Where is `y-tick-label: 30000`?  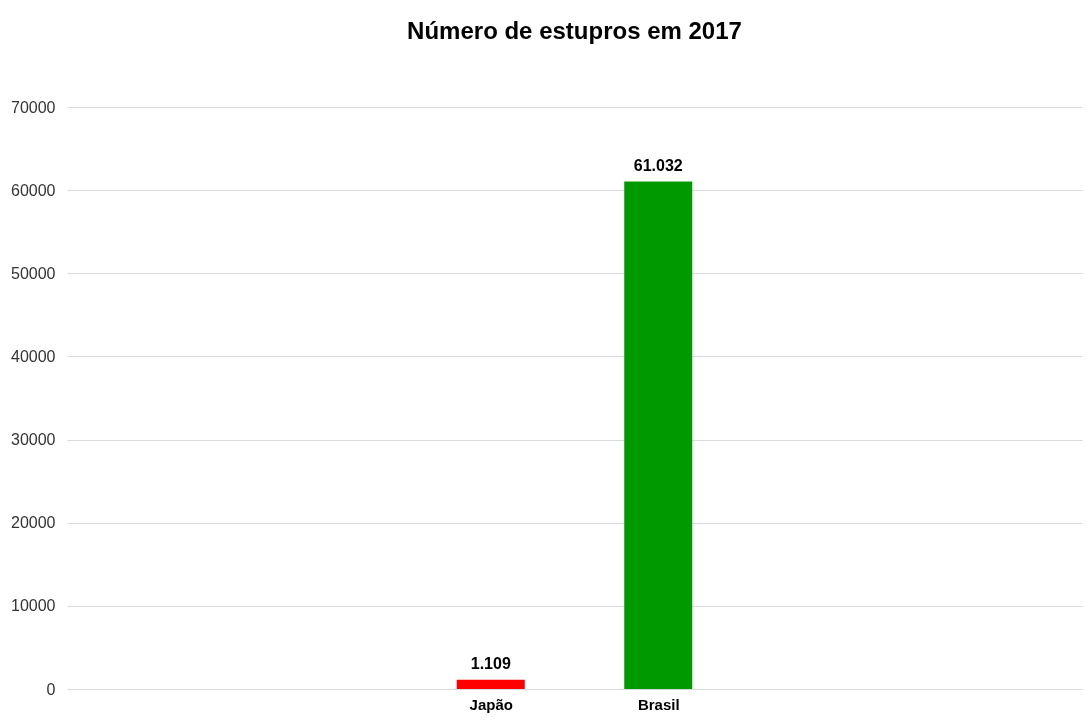 y-tick-label: 30000 is located at coordinates (33, 440).